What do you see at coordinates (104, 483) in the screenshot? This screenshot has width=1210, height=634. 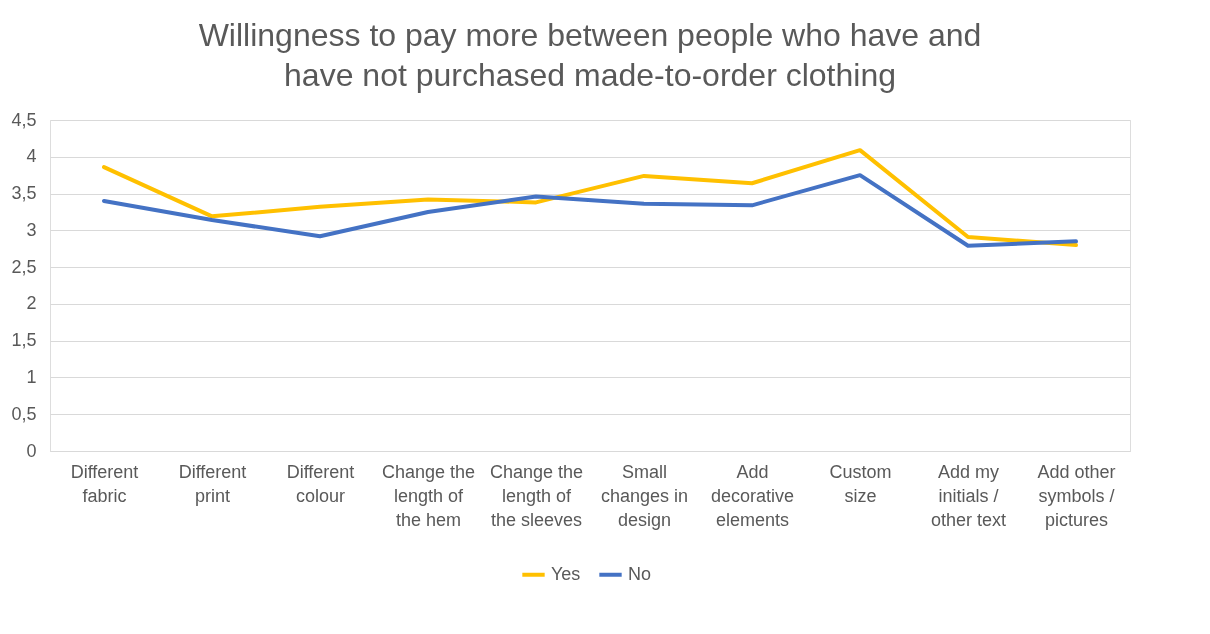 I see `x-tick-label: Different fabric` at bounding box center [104, 483].